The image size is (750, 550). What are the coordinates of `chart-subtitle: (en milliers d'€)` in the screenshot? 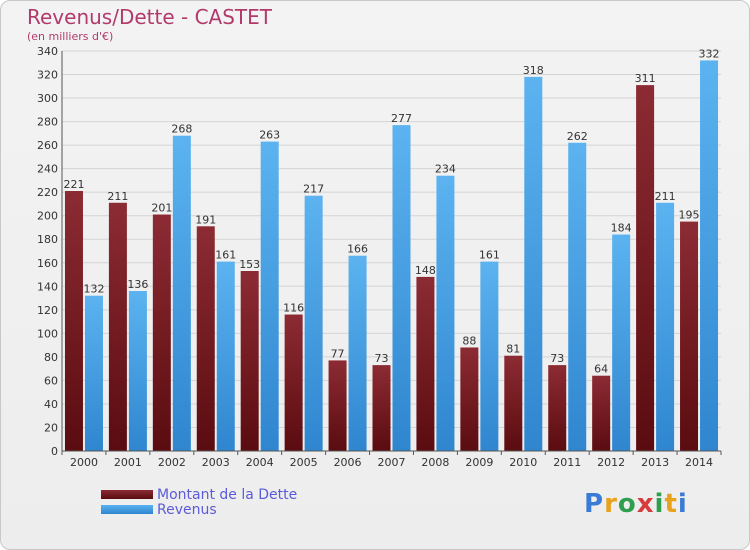 It's located at (70, 36).